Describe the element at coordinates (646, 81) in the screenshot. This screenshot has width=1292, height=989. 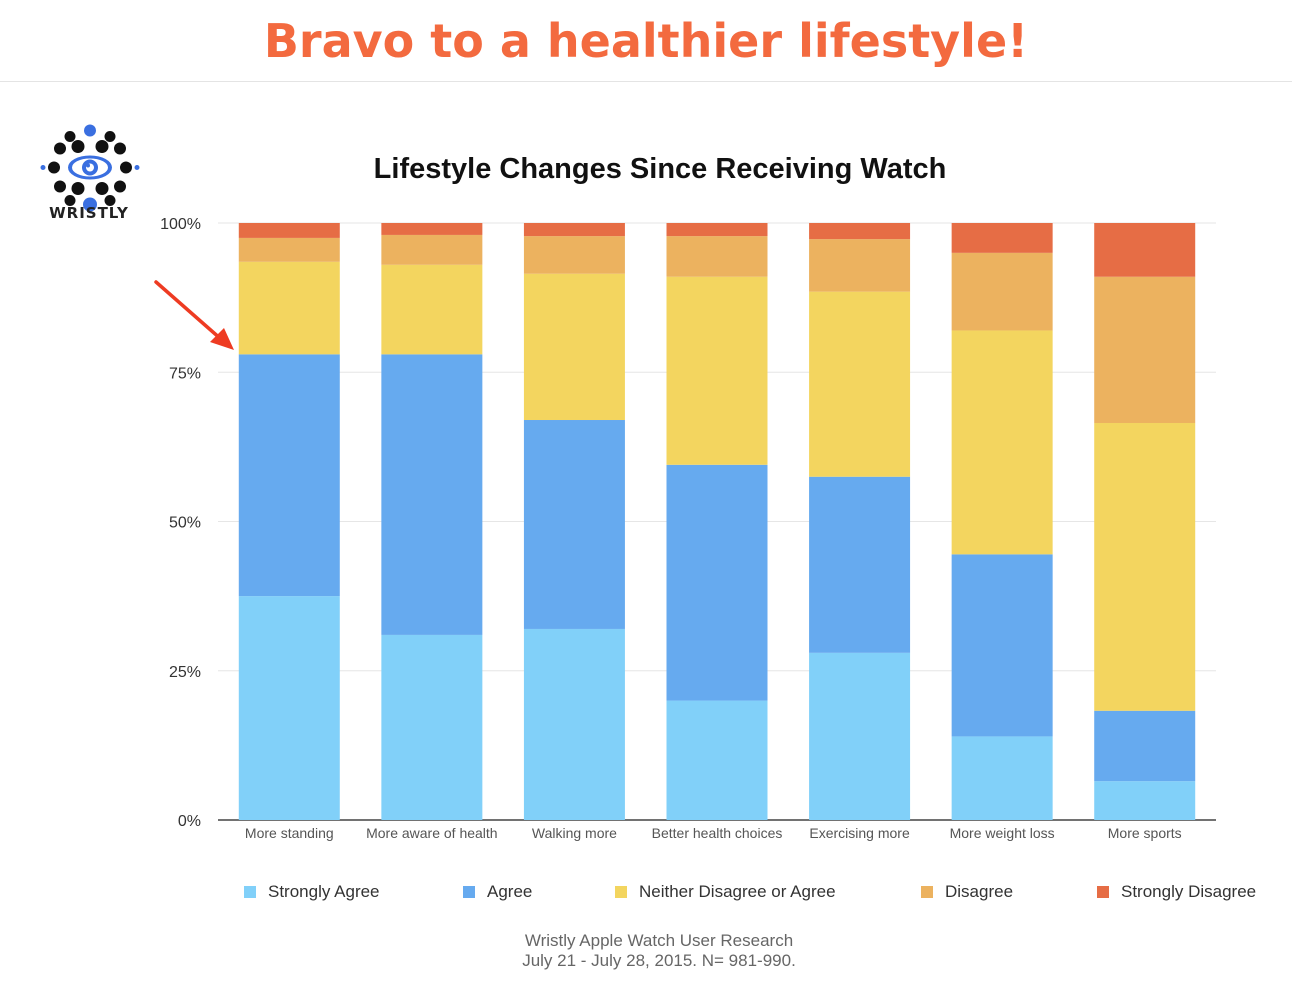
I see `header-divider` at that location.